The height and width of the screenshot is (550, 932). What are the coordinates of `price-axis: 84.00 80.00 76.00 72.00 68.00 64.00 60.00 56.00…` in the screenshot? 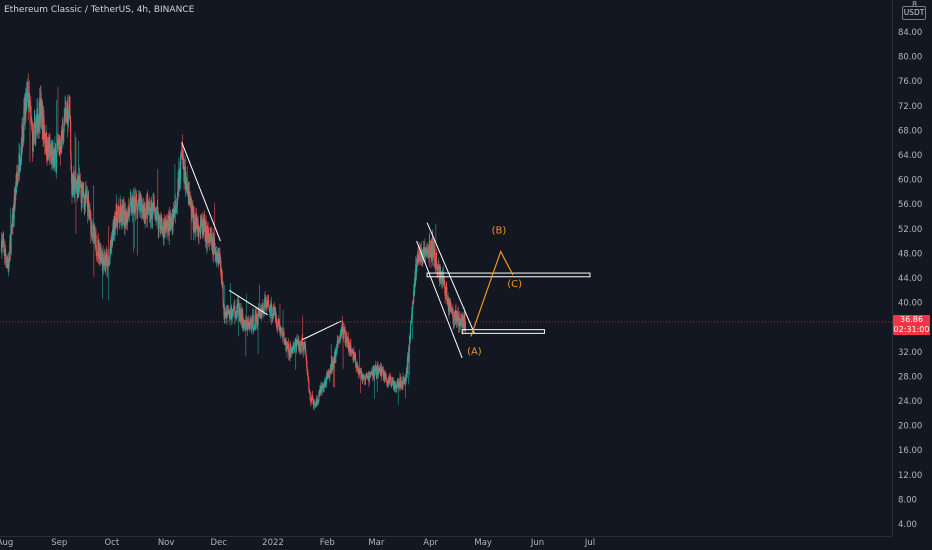 It's located at (910, 279).